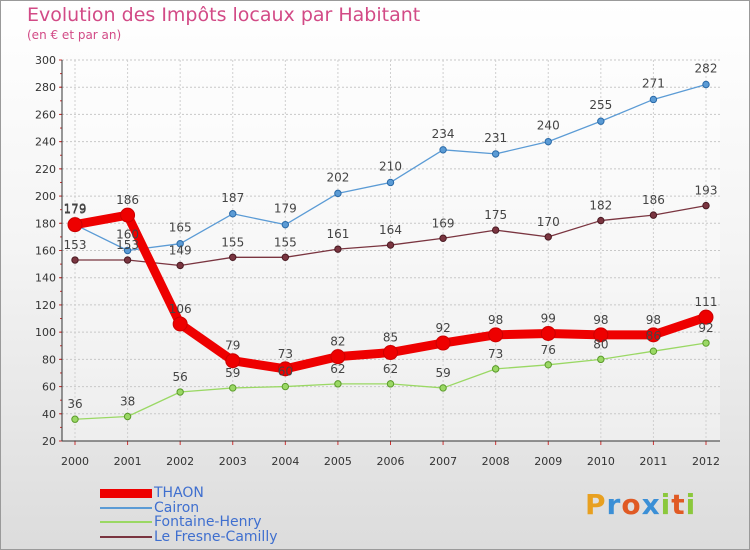 This screenshot has width=750, height=550. Describe the element at coordinates (49, 414) in the screenshot. I see `y-tick-label: 40` at that location.